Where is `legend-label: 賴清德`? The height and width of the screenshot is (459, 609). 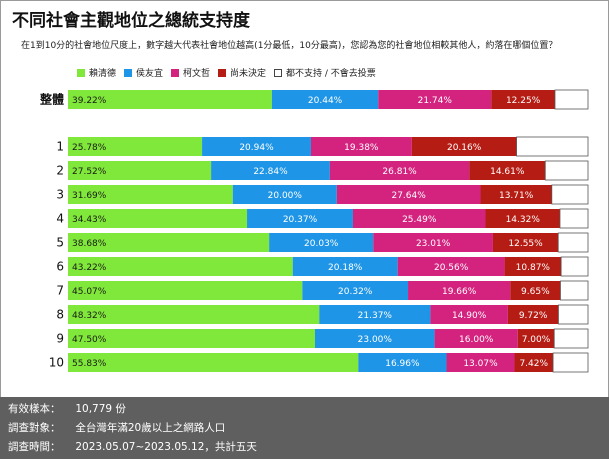 legend-label: 賴清德 is located at coordinates (103, 74).